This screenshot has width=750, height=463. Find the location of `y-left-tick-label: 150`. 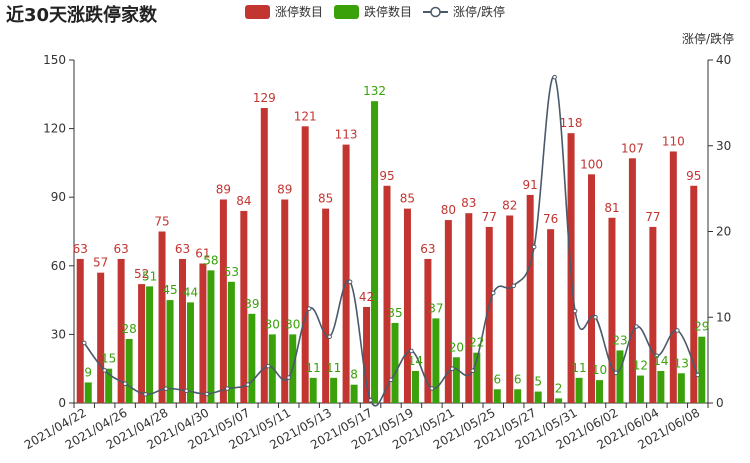

y-left-tick-label: 150 is located at coordinates (54, 60).